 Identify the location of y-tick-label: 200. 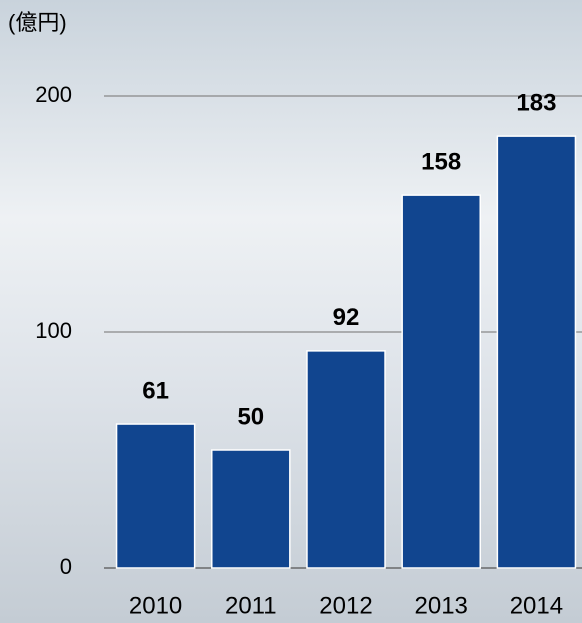
(53, 94).